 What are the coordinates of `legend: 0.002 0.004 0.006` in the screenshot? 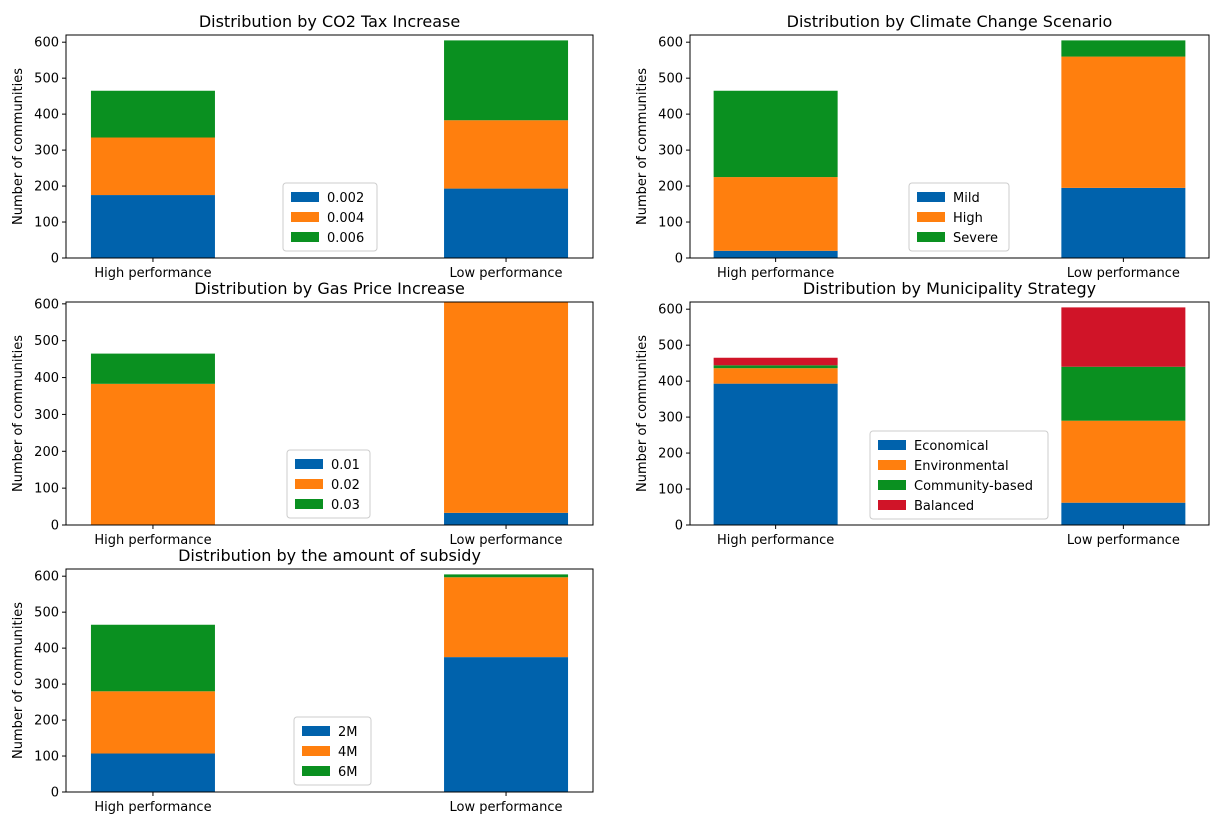 It's located at (330, 217).